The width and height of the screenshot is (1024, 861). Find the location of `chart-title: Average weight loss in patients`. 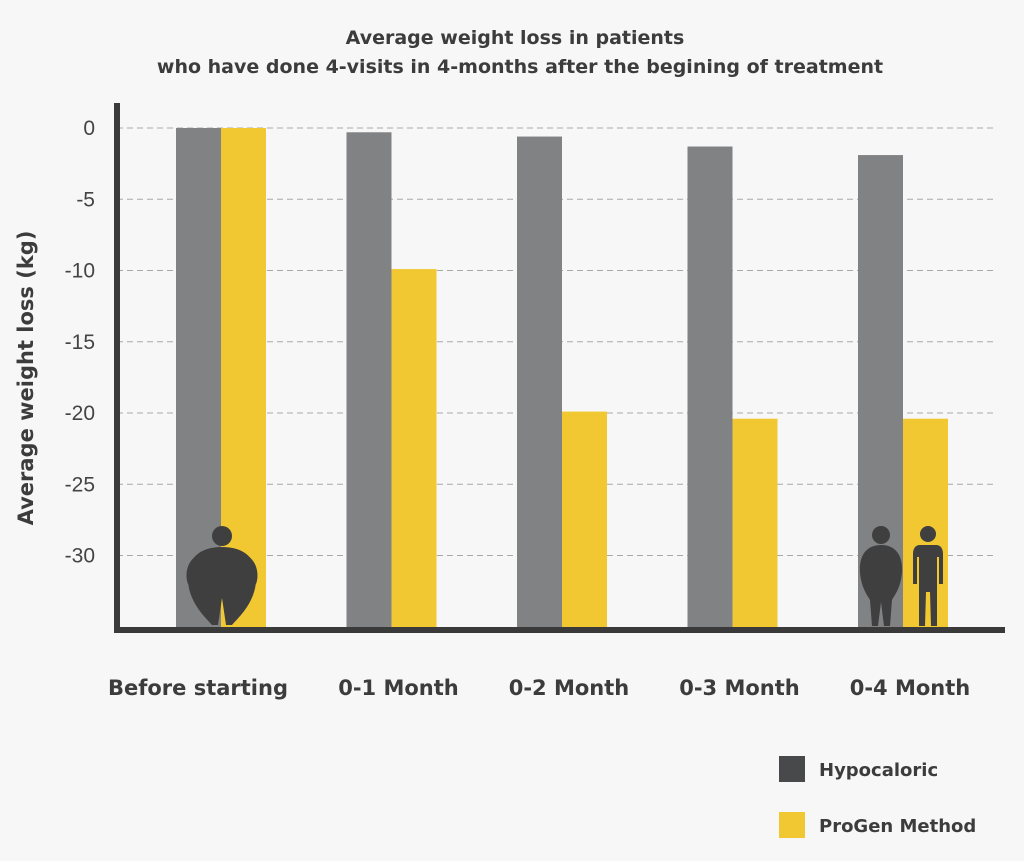

chart-title: Average weight loss in patients is located at coordinates (515, 38).